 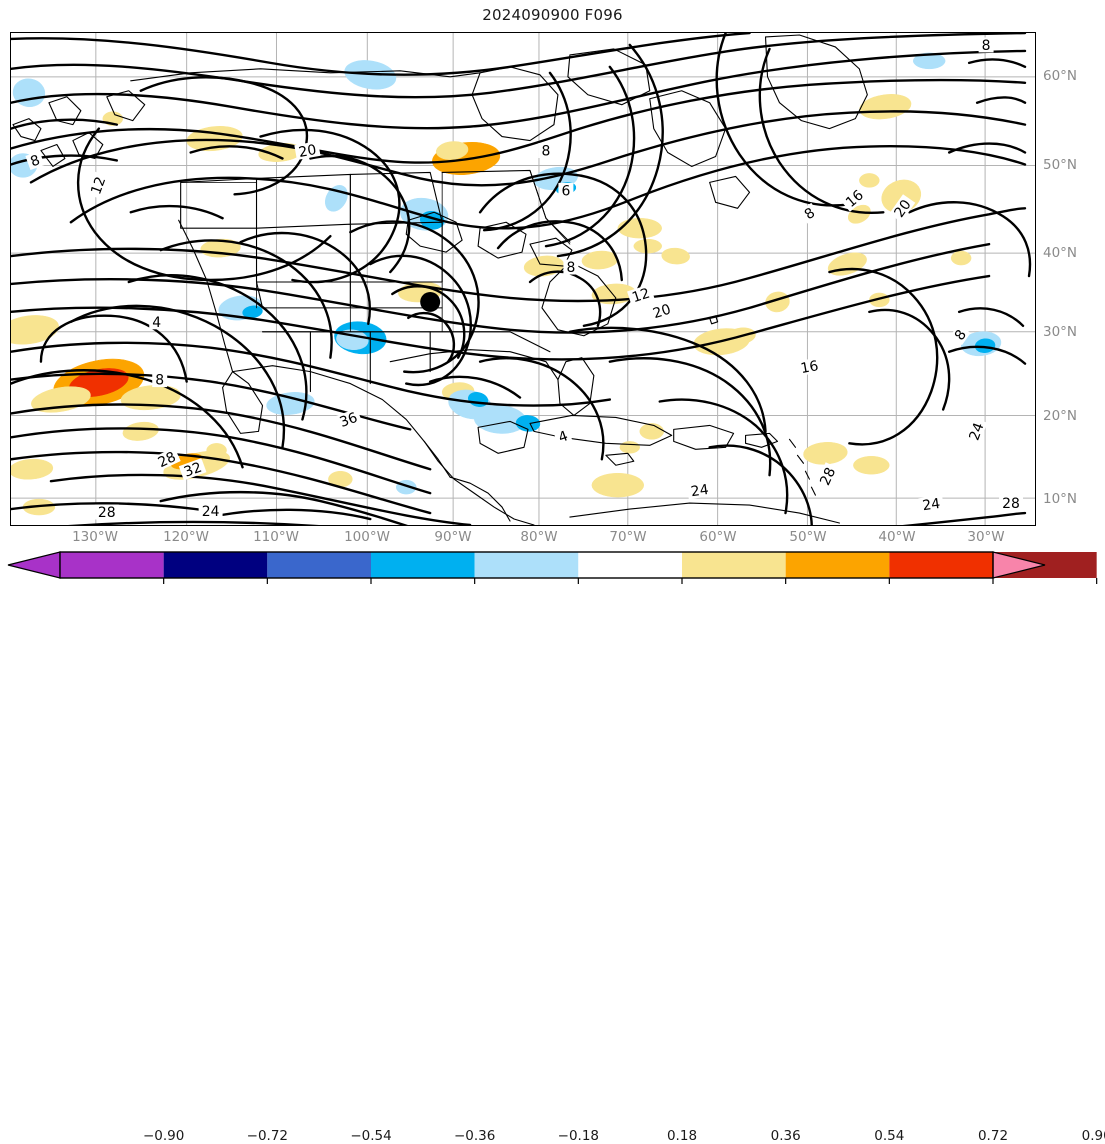 What do you see at coordinates (474, 1136) in the screenshot?
I see `colorbar-tick-label: −0.36` at bounding box center [474, 1136].